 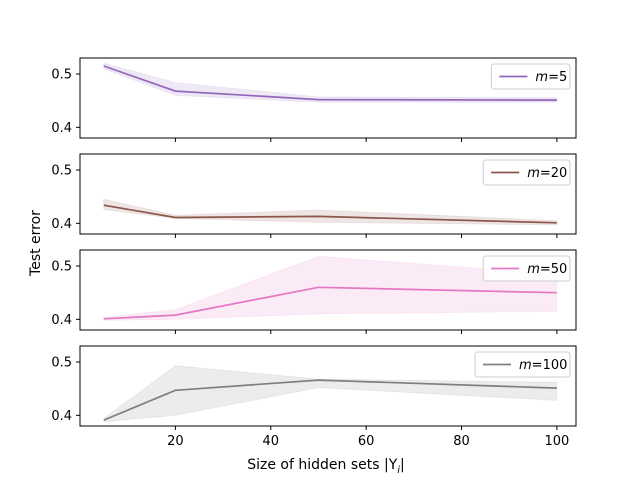 What do you see at coordinates (61, 128) in the screenshot?
I see `y-tick-label-m5: 0.4` at bounding box center [61, 128].